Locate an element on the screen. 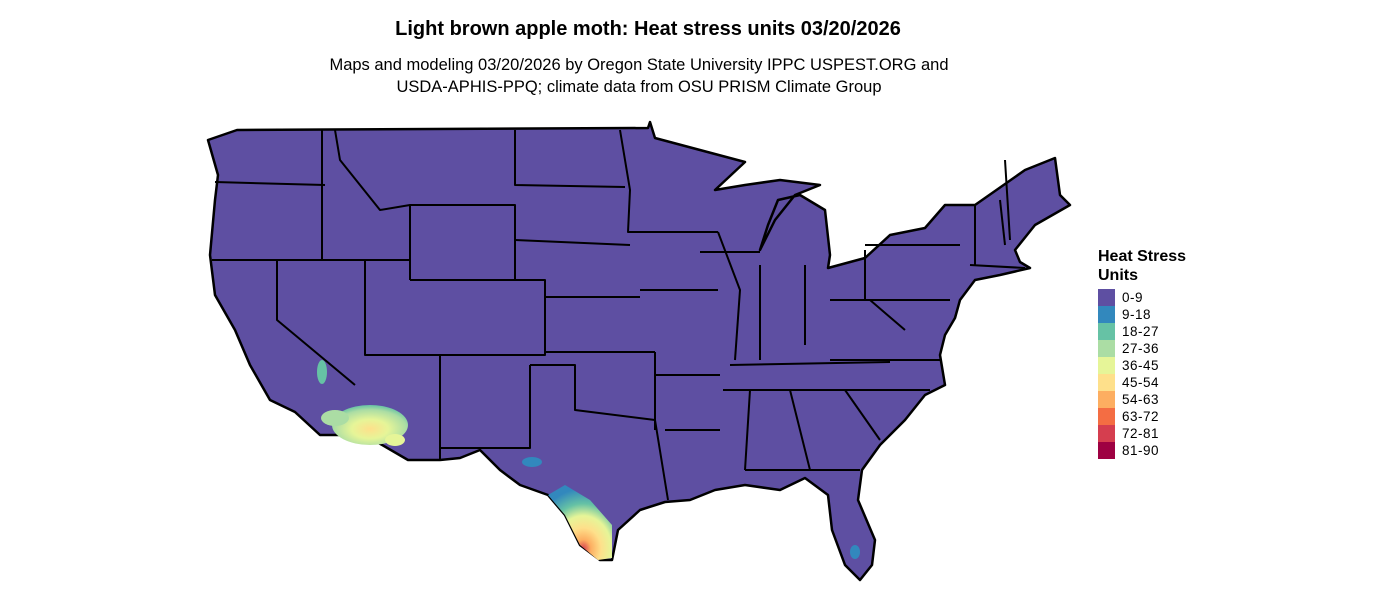 The image size is (1400, 594). legend-label: 81-90 is located at coordinates (1141, 450).